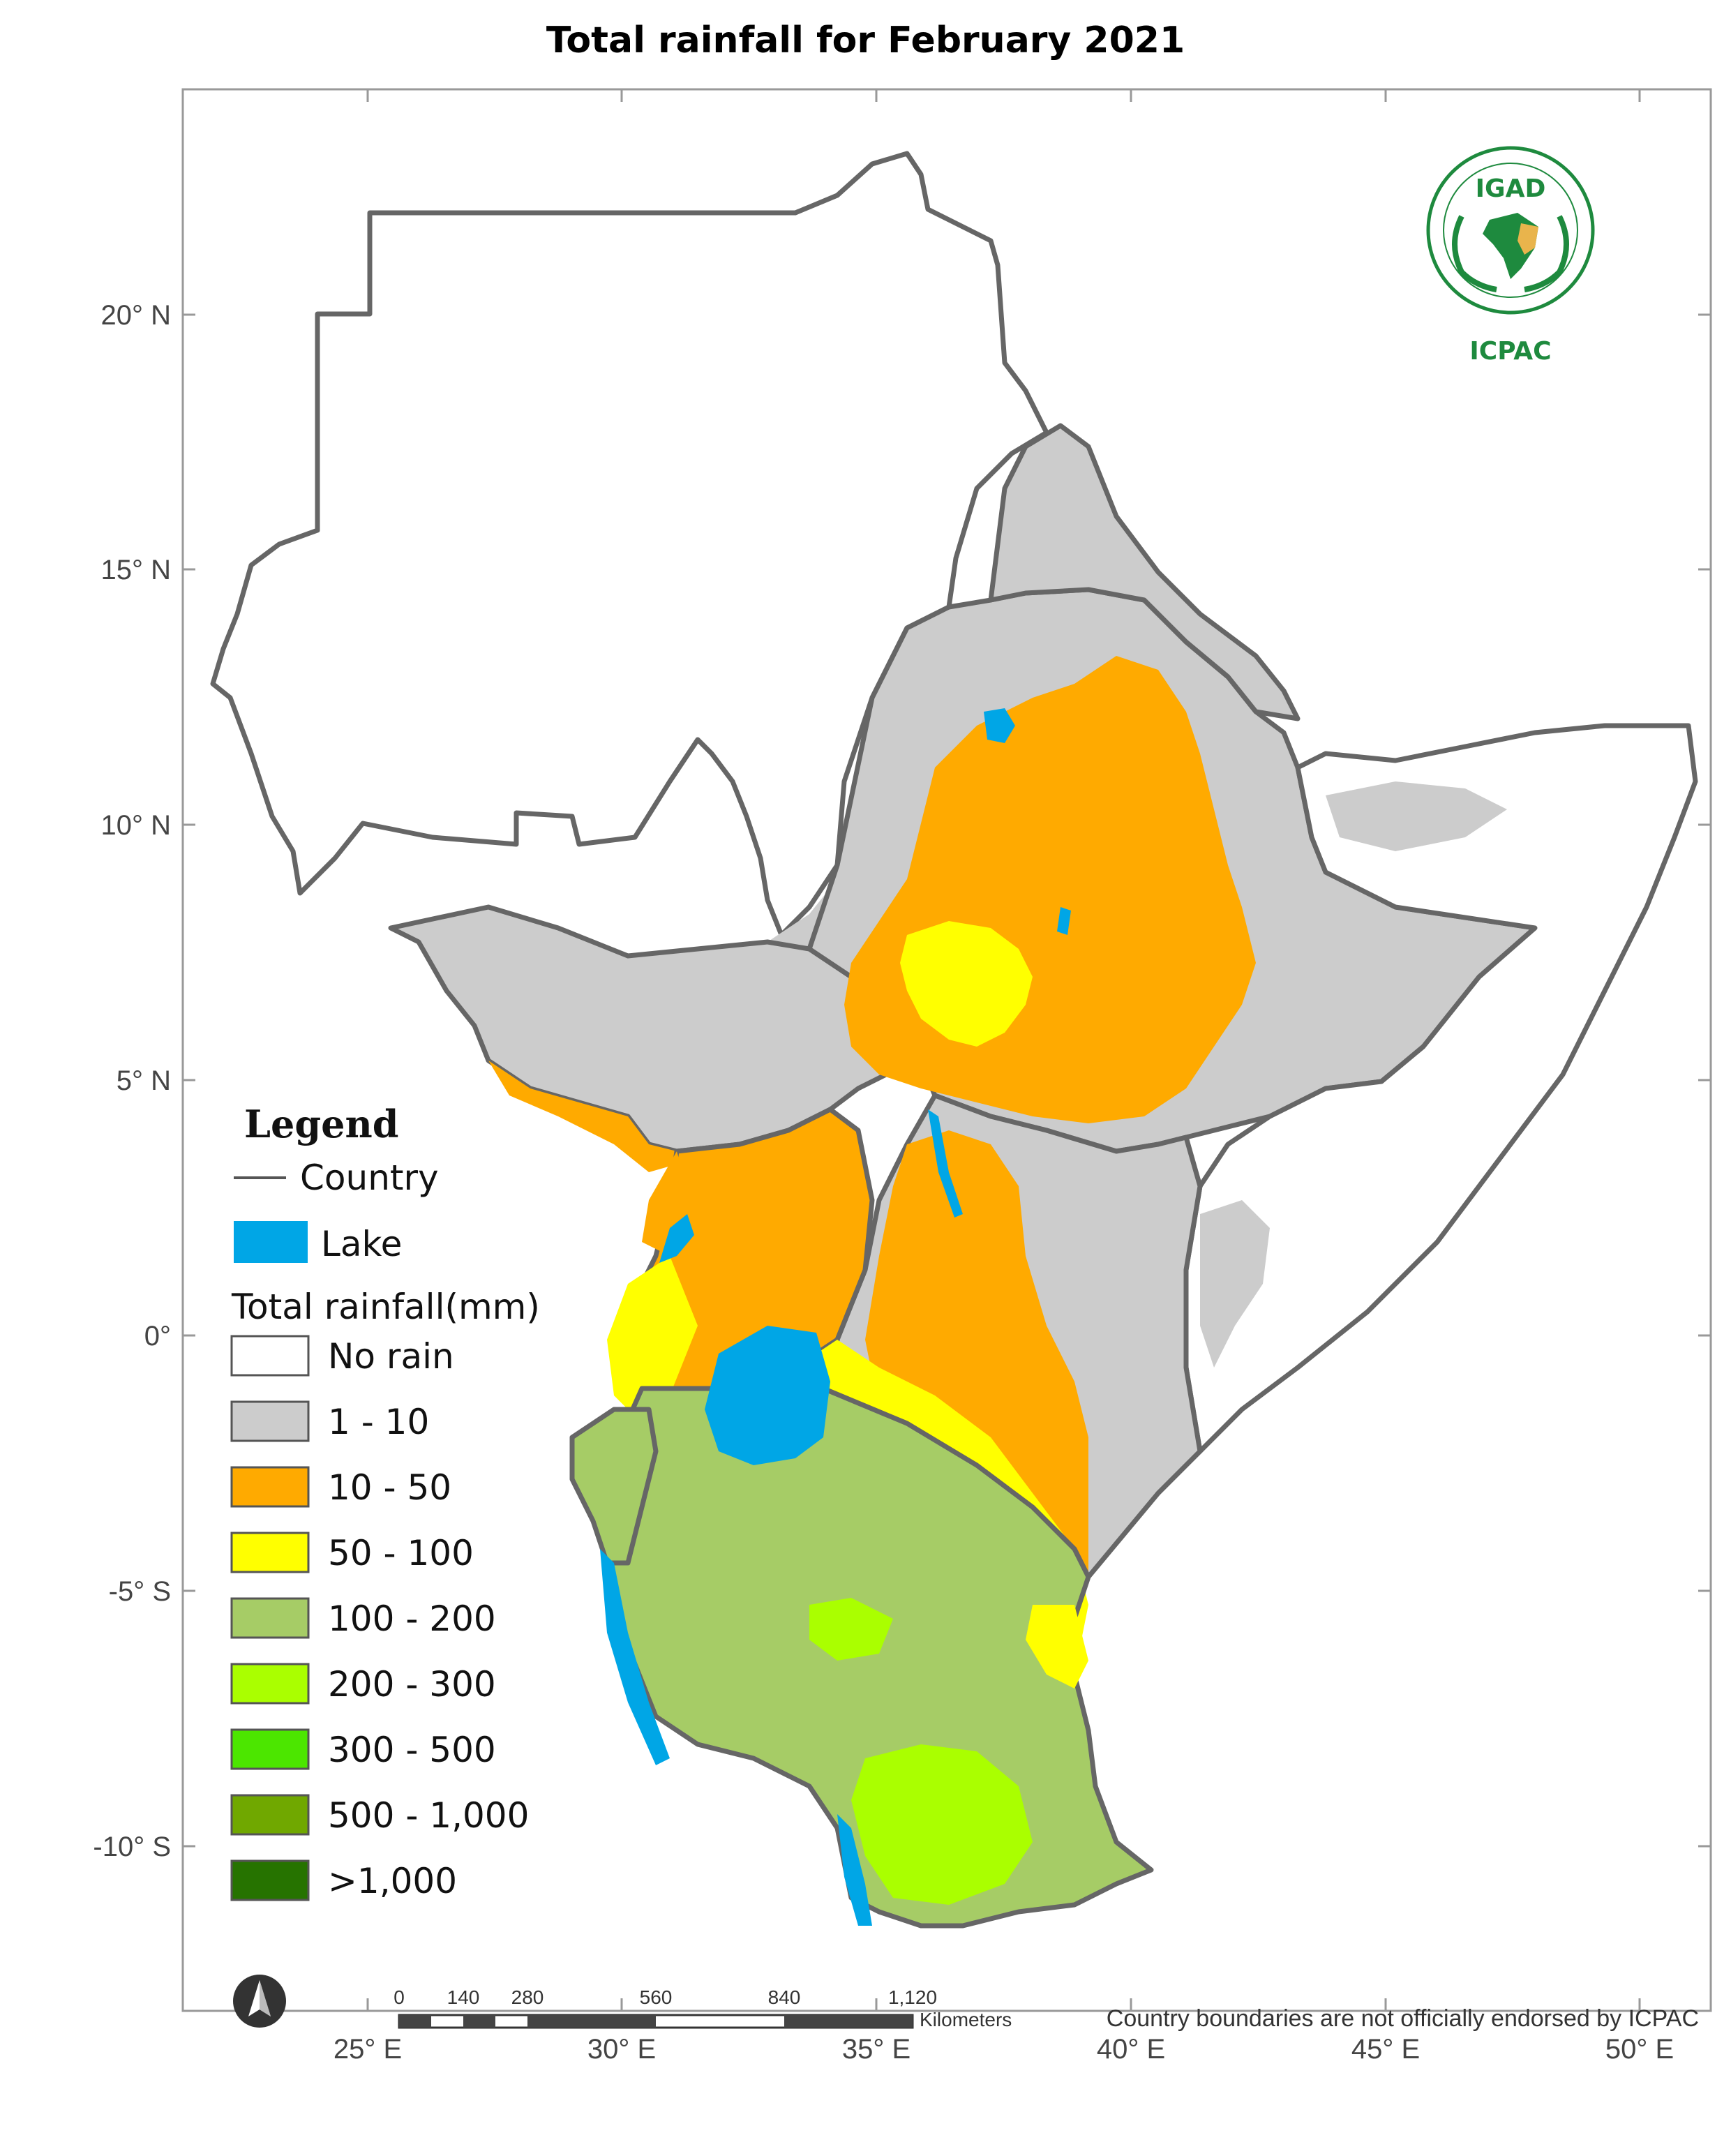 The width and height of the screenshot is (1731, 2156). What do you see at coordinates (784, 1997) in the screenshot?
I see `scale-label: 840` at bounding box center [784, 1997].